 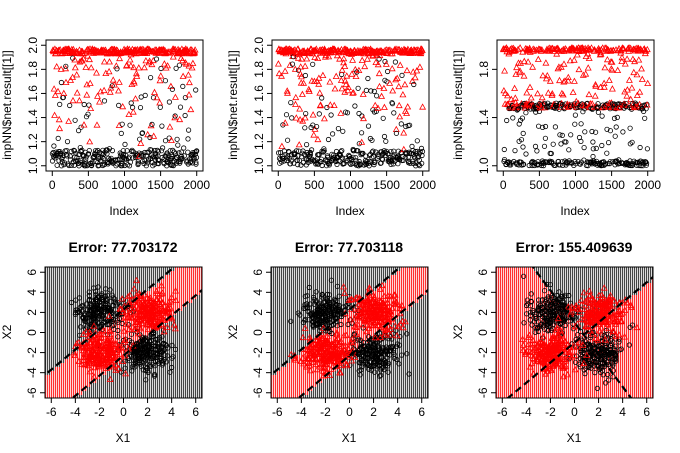 I want to click on x-tick-label: 1000, so click(x=350, y=185).